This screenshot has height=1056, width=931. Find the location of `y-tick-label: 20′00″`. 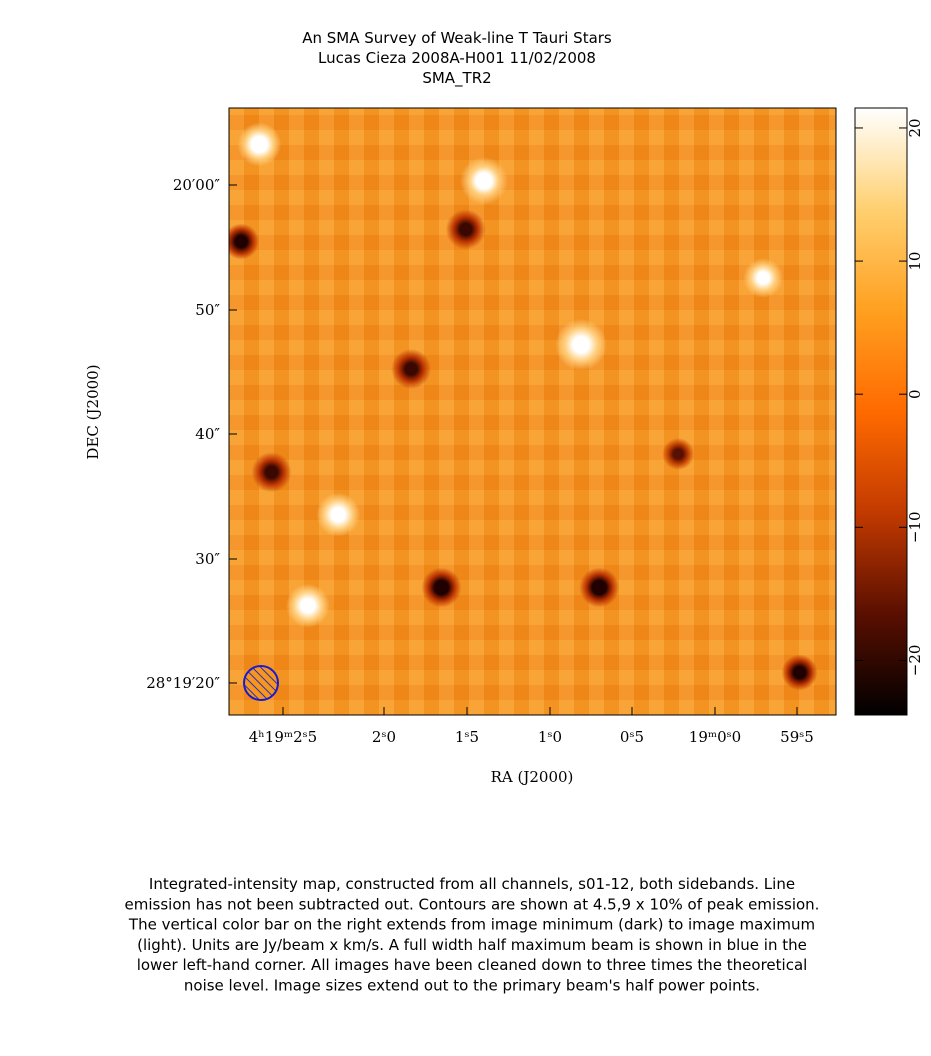

y-tick-label: 20′00″ is located at coordinates (197, 185).